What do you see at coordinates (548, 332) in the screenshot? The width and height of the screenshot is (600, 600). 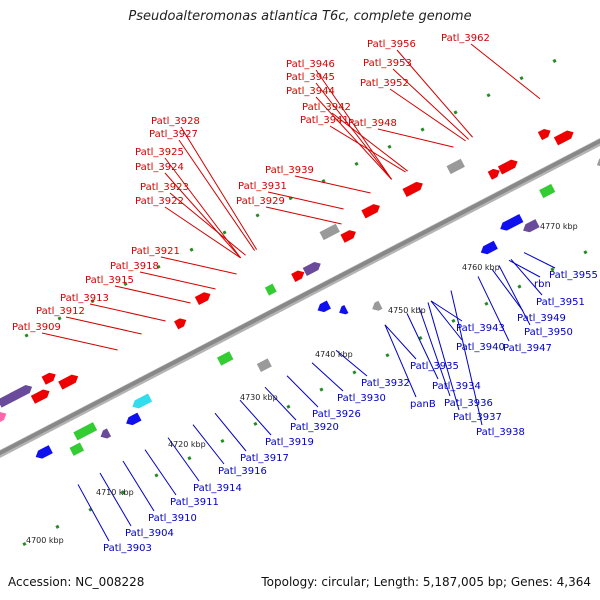 I see `gene-label-lower: Patl_3950` at bounding box center [548, 332].